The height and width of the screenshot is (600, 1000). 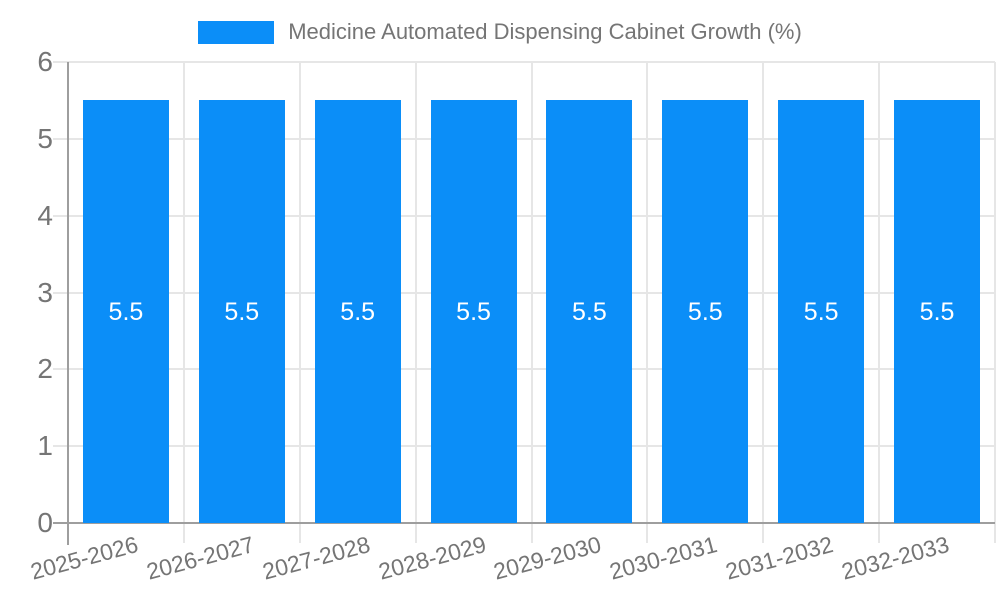 I want to click on y-tick-label: 4, so click(x=45, y=215).